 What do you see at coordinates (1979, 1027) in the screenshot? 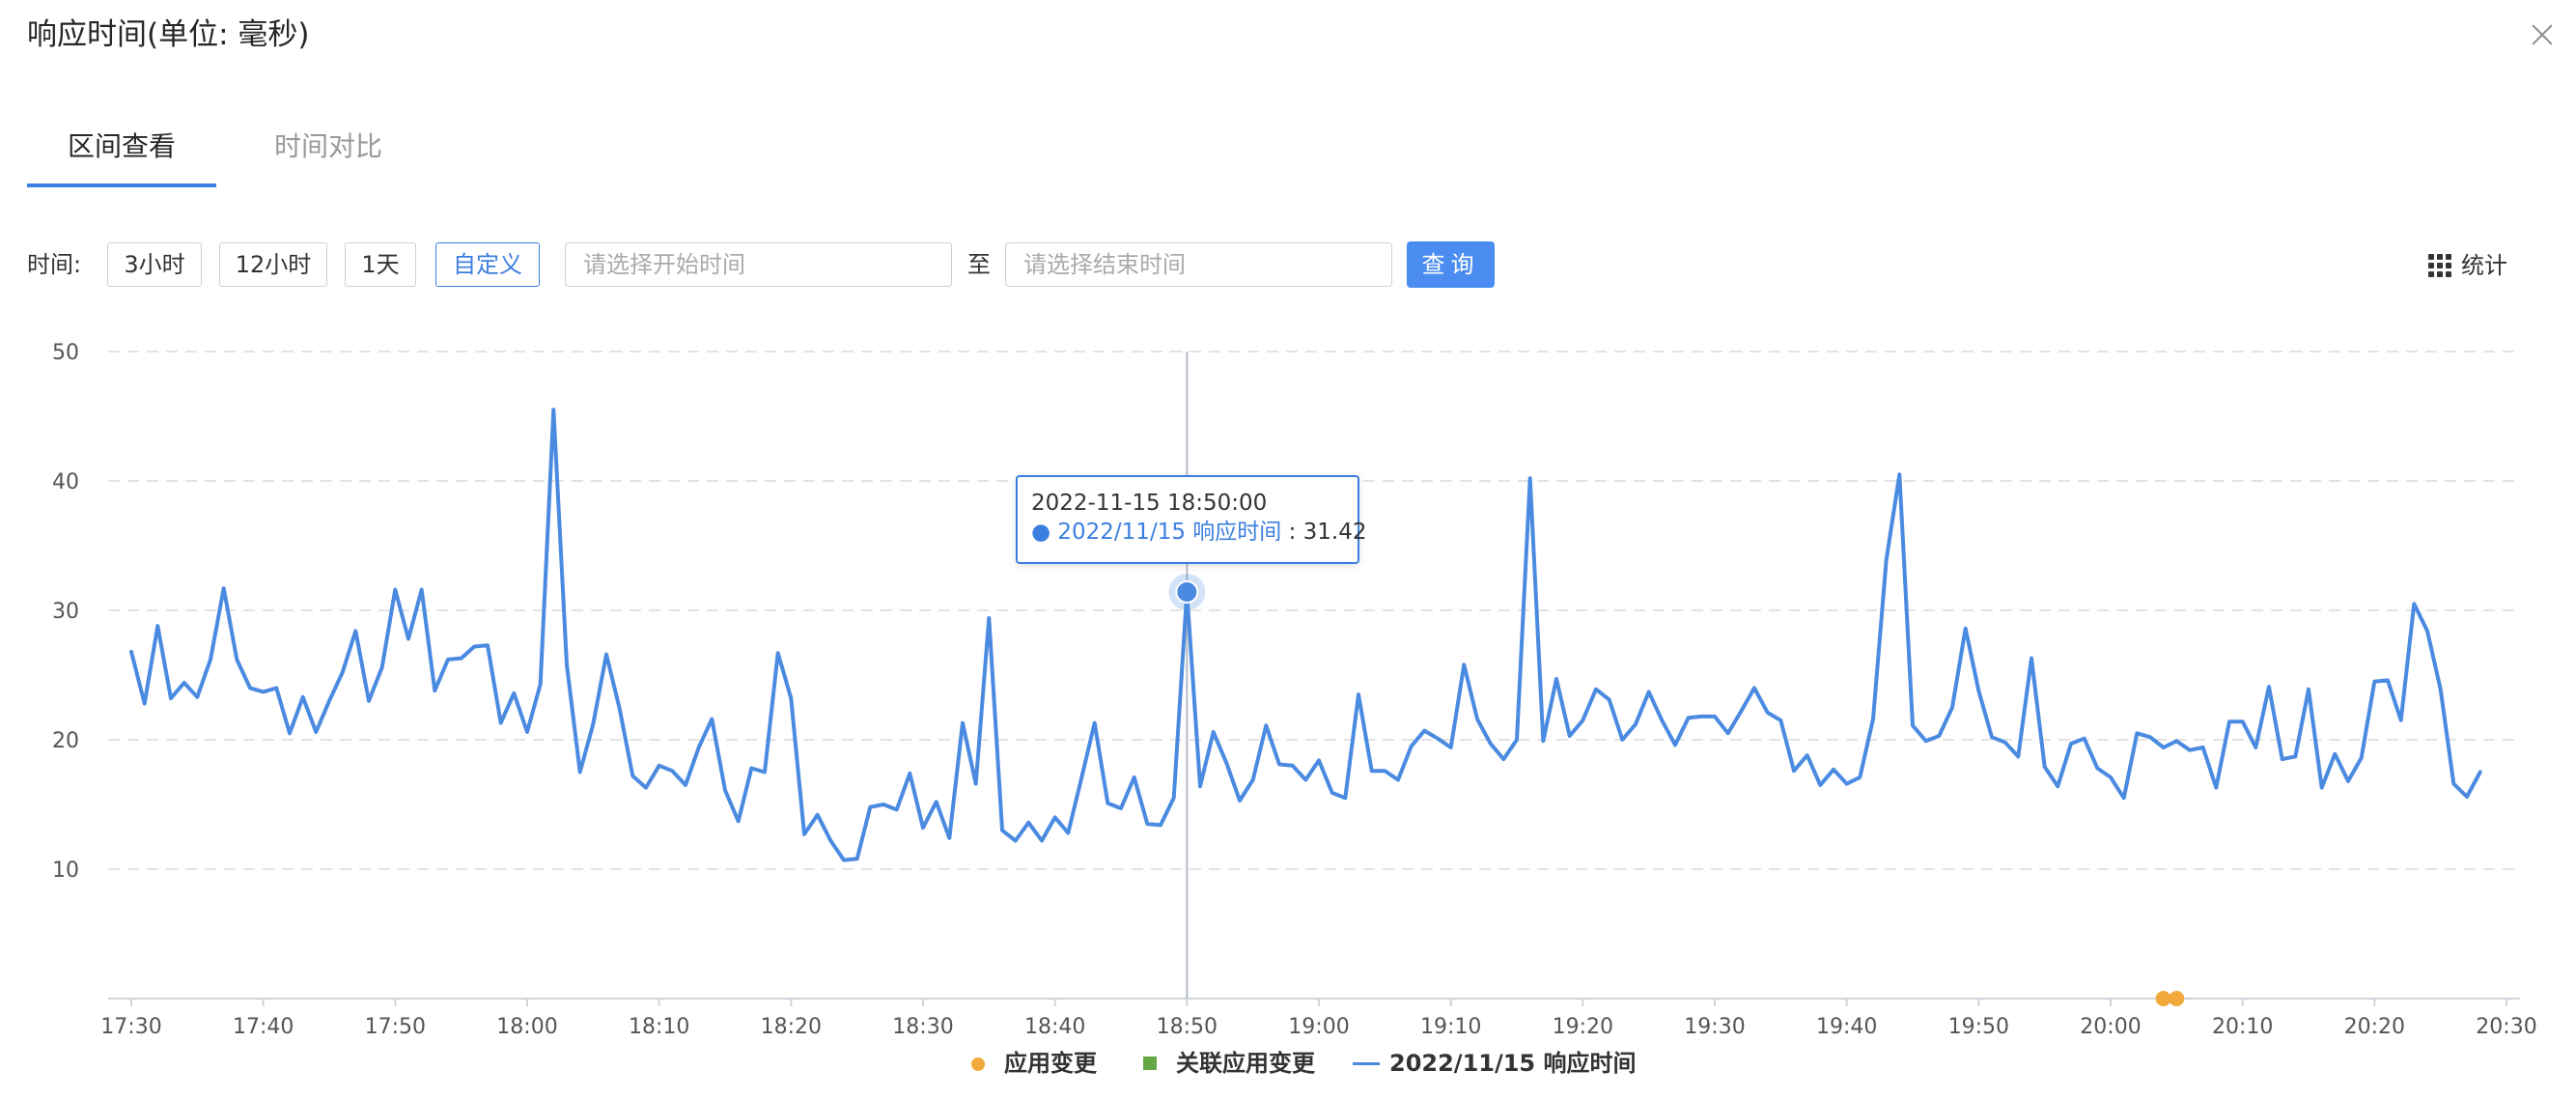
I see `x-tick-label: 19:50` at bounding box center [1979, 1027].